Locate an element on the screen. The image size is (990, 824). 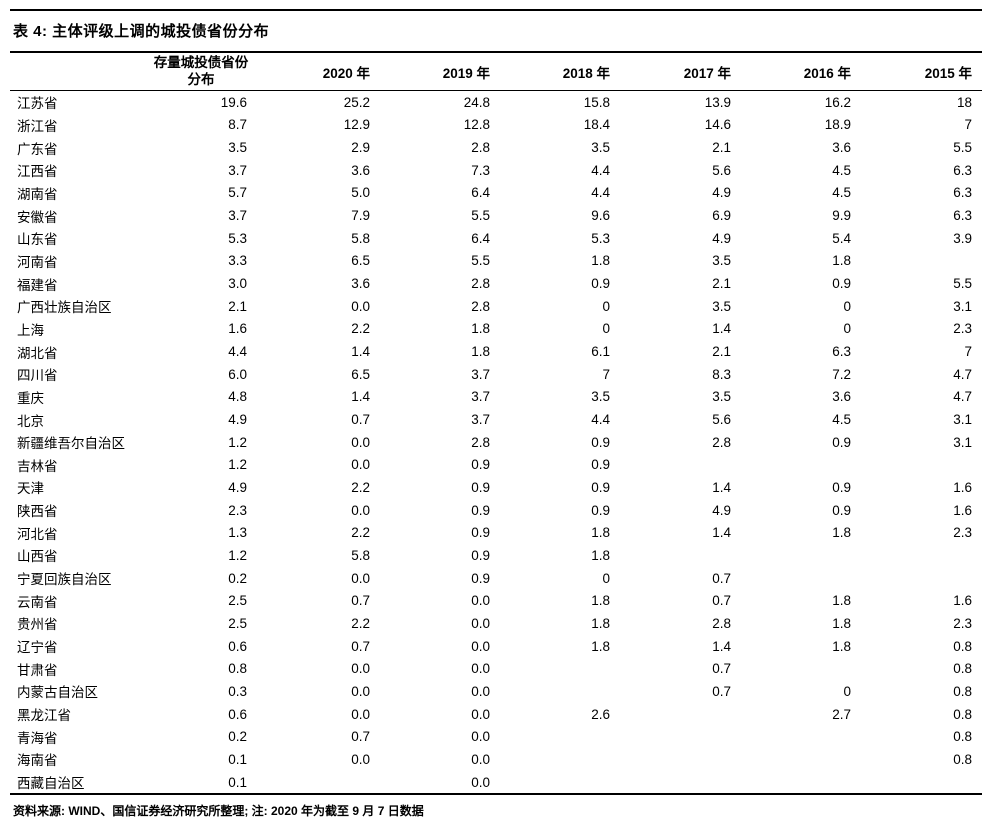
table-row: 陕西省 2.3 0.0 0.9 0.9 4.9 0.9 1.6 is located at coordinates (496, 510).